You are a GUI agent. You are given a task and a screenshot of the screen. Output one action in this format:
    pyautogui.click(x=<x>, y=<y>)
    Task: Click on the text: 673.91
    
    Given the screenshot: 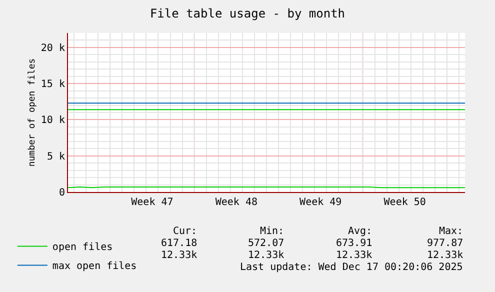 What is the action you would take?
    pyautogui.click(x=354, y=243)
    